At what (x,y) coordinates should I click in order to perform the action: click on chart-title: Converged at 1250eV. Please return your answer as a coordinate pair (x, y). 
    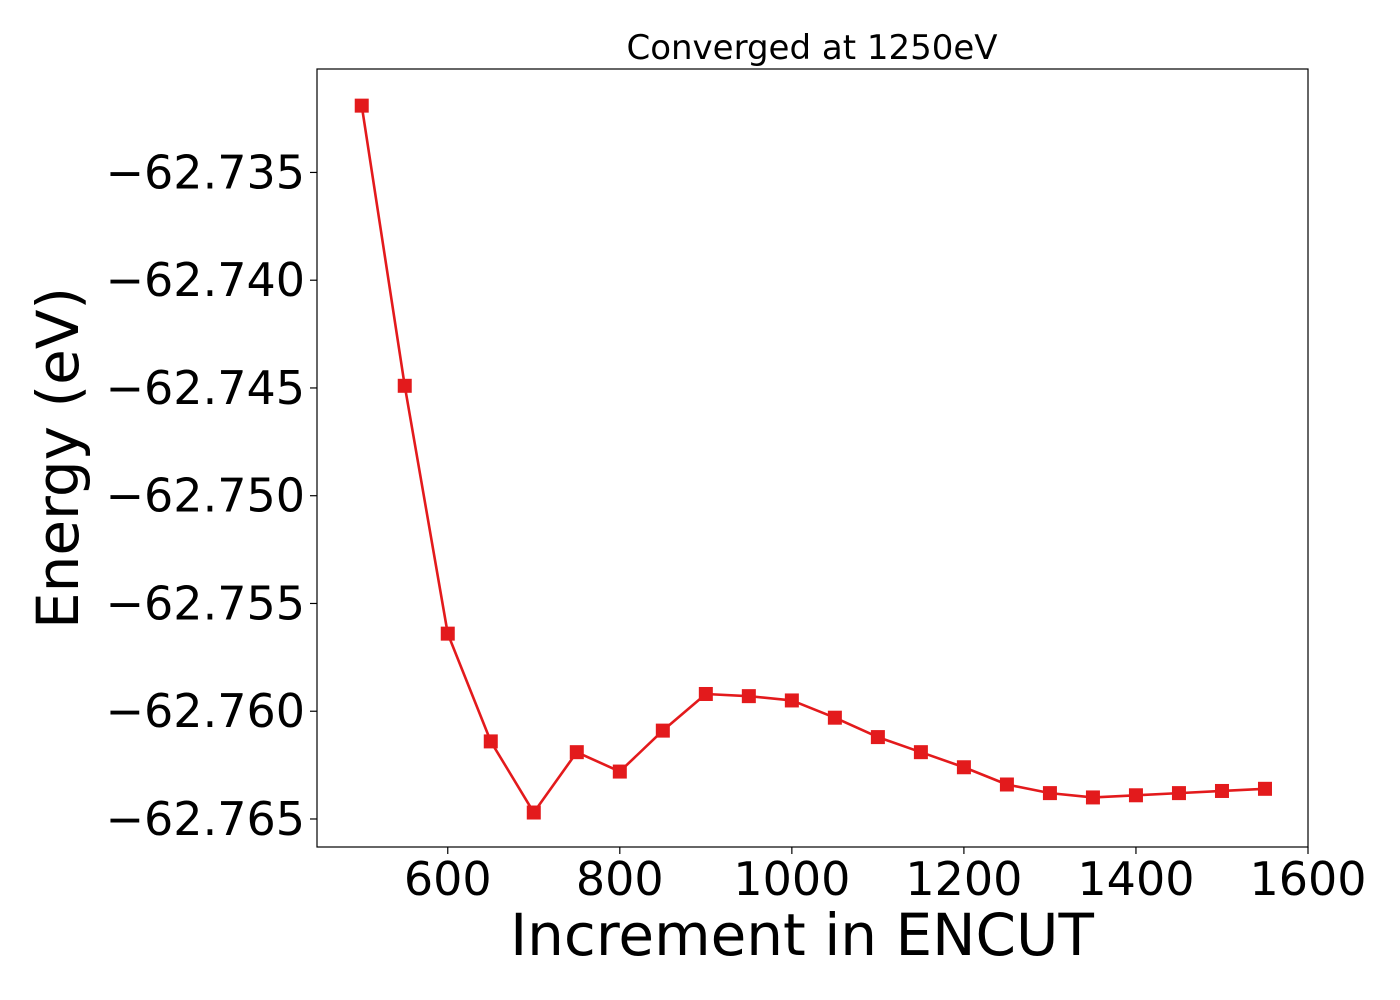
    Looking at the image, I should click on (811, 48).